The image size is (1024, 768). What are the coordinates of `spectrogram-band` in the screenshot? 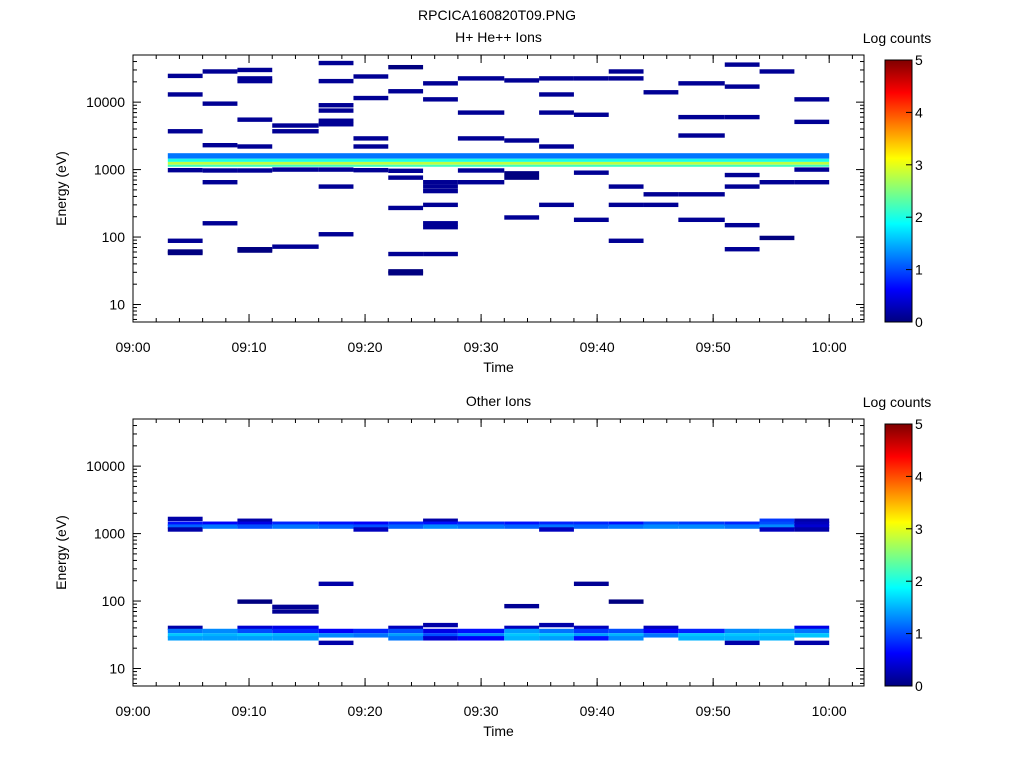 It's located at (498, 163).